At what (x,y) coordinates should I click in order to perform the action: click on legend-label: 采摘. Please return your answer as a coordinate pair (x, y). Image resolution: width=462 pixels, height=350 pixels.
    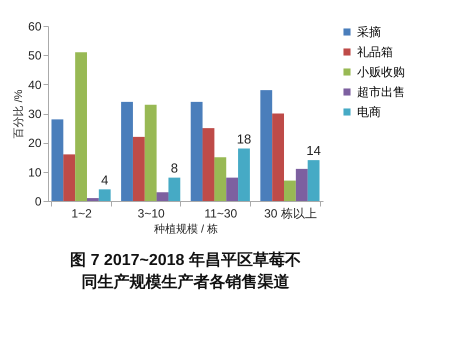
    Looking at the image, I should click on (369, 32).